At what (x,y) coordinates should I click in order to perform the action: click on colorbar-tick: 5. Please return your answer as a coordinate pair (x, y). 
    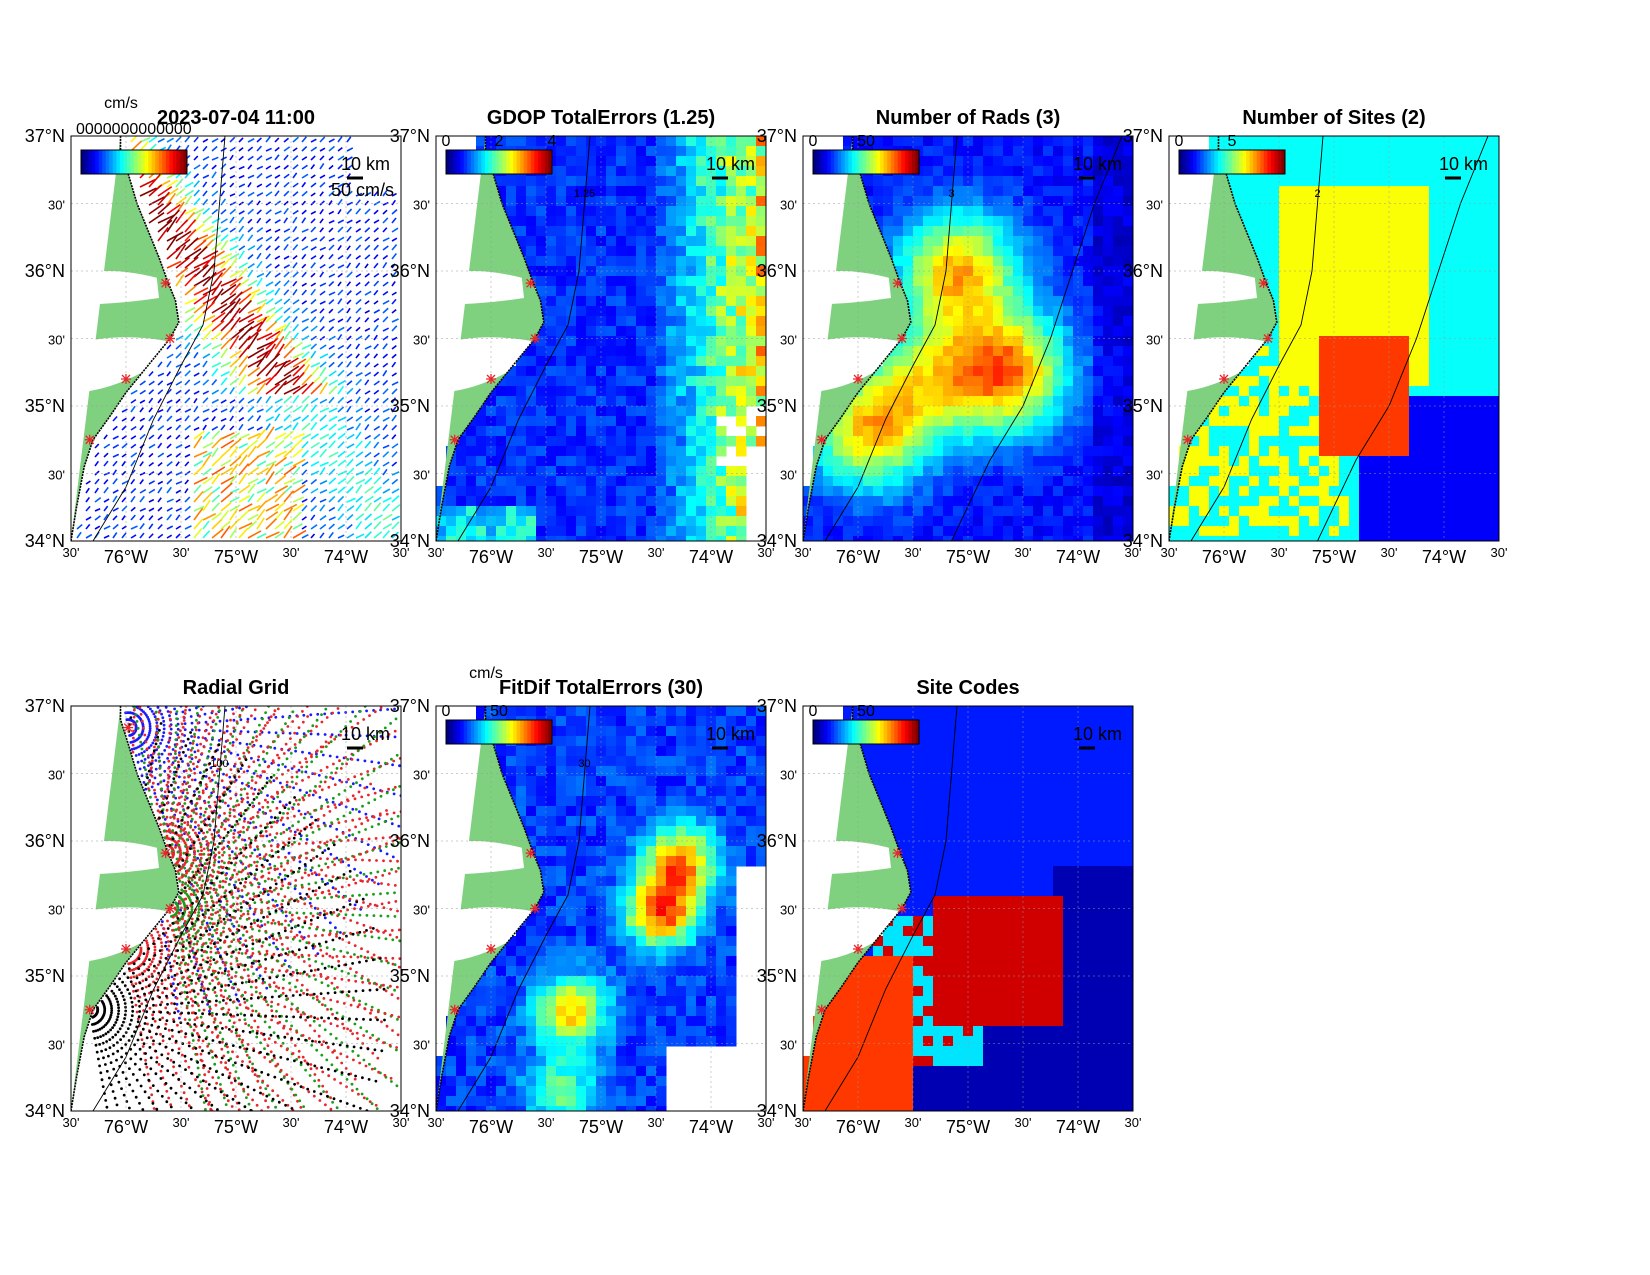
    Looking at the image, I should click on (1232, 141).